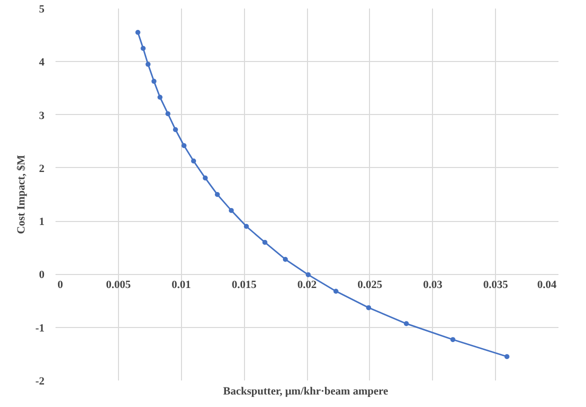 This screenshot has height=407, width=586. I want to click on y-tick-label: 2, so click(42, 168).